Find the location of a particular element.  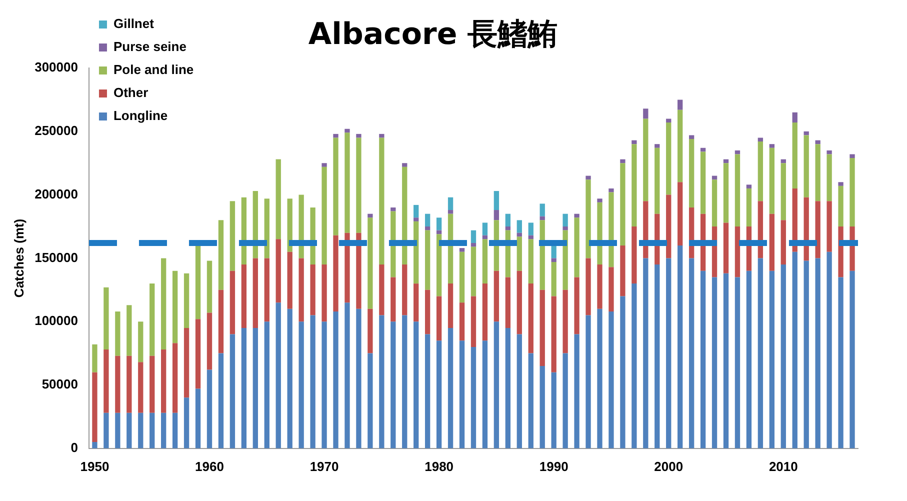

legend-label: Purse seine is located at coordinates (149, 46).